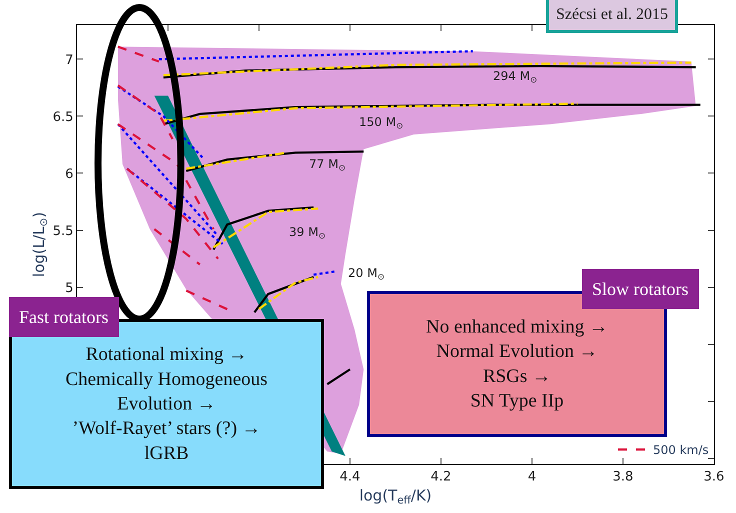 The width and height of the screenshot is (736, 513). I want to click on x-tick-label: 4.2, so click(441, 477).